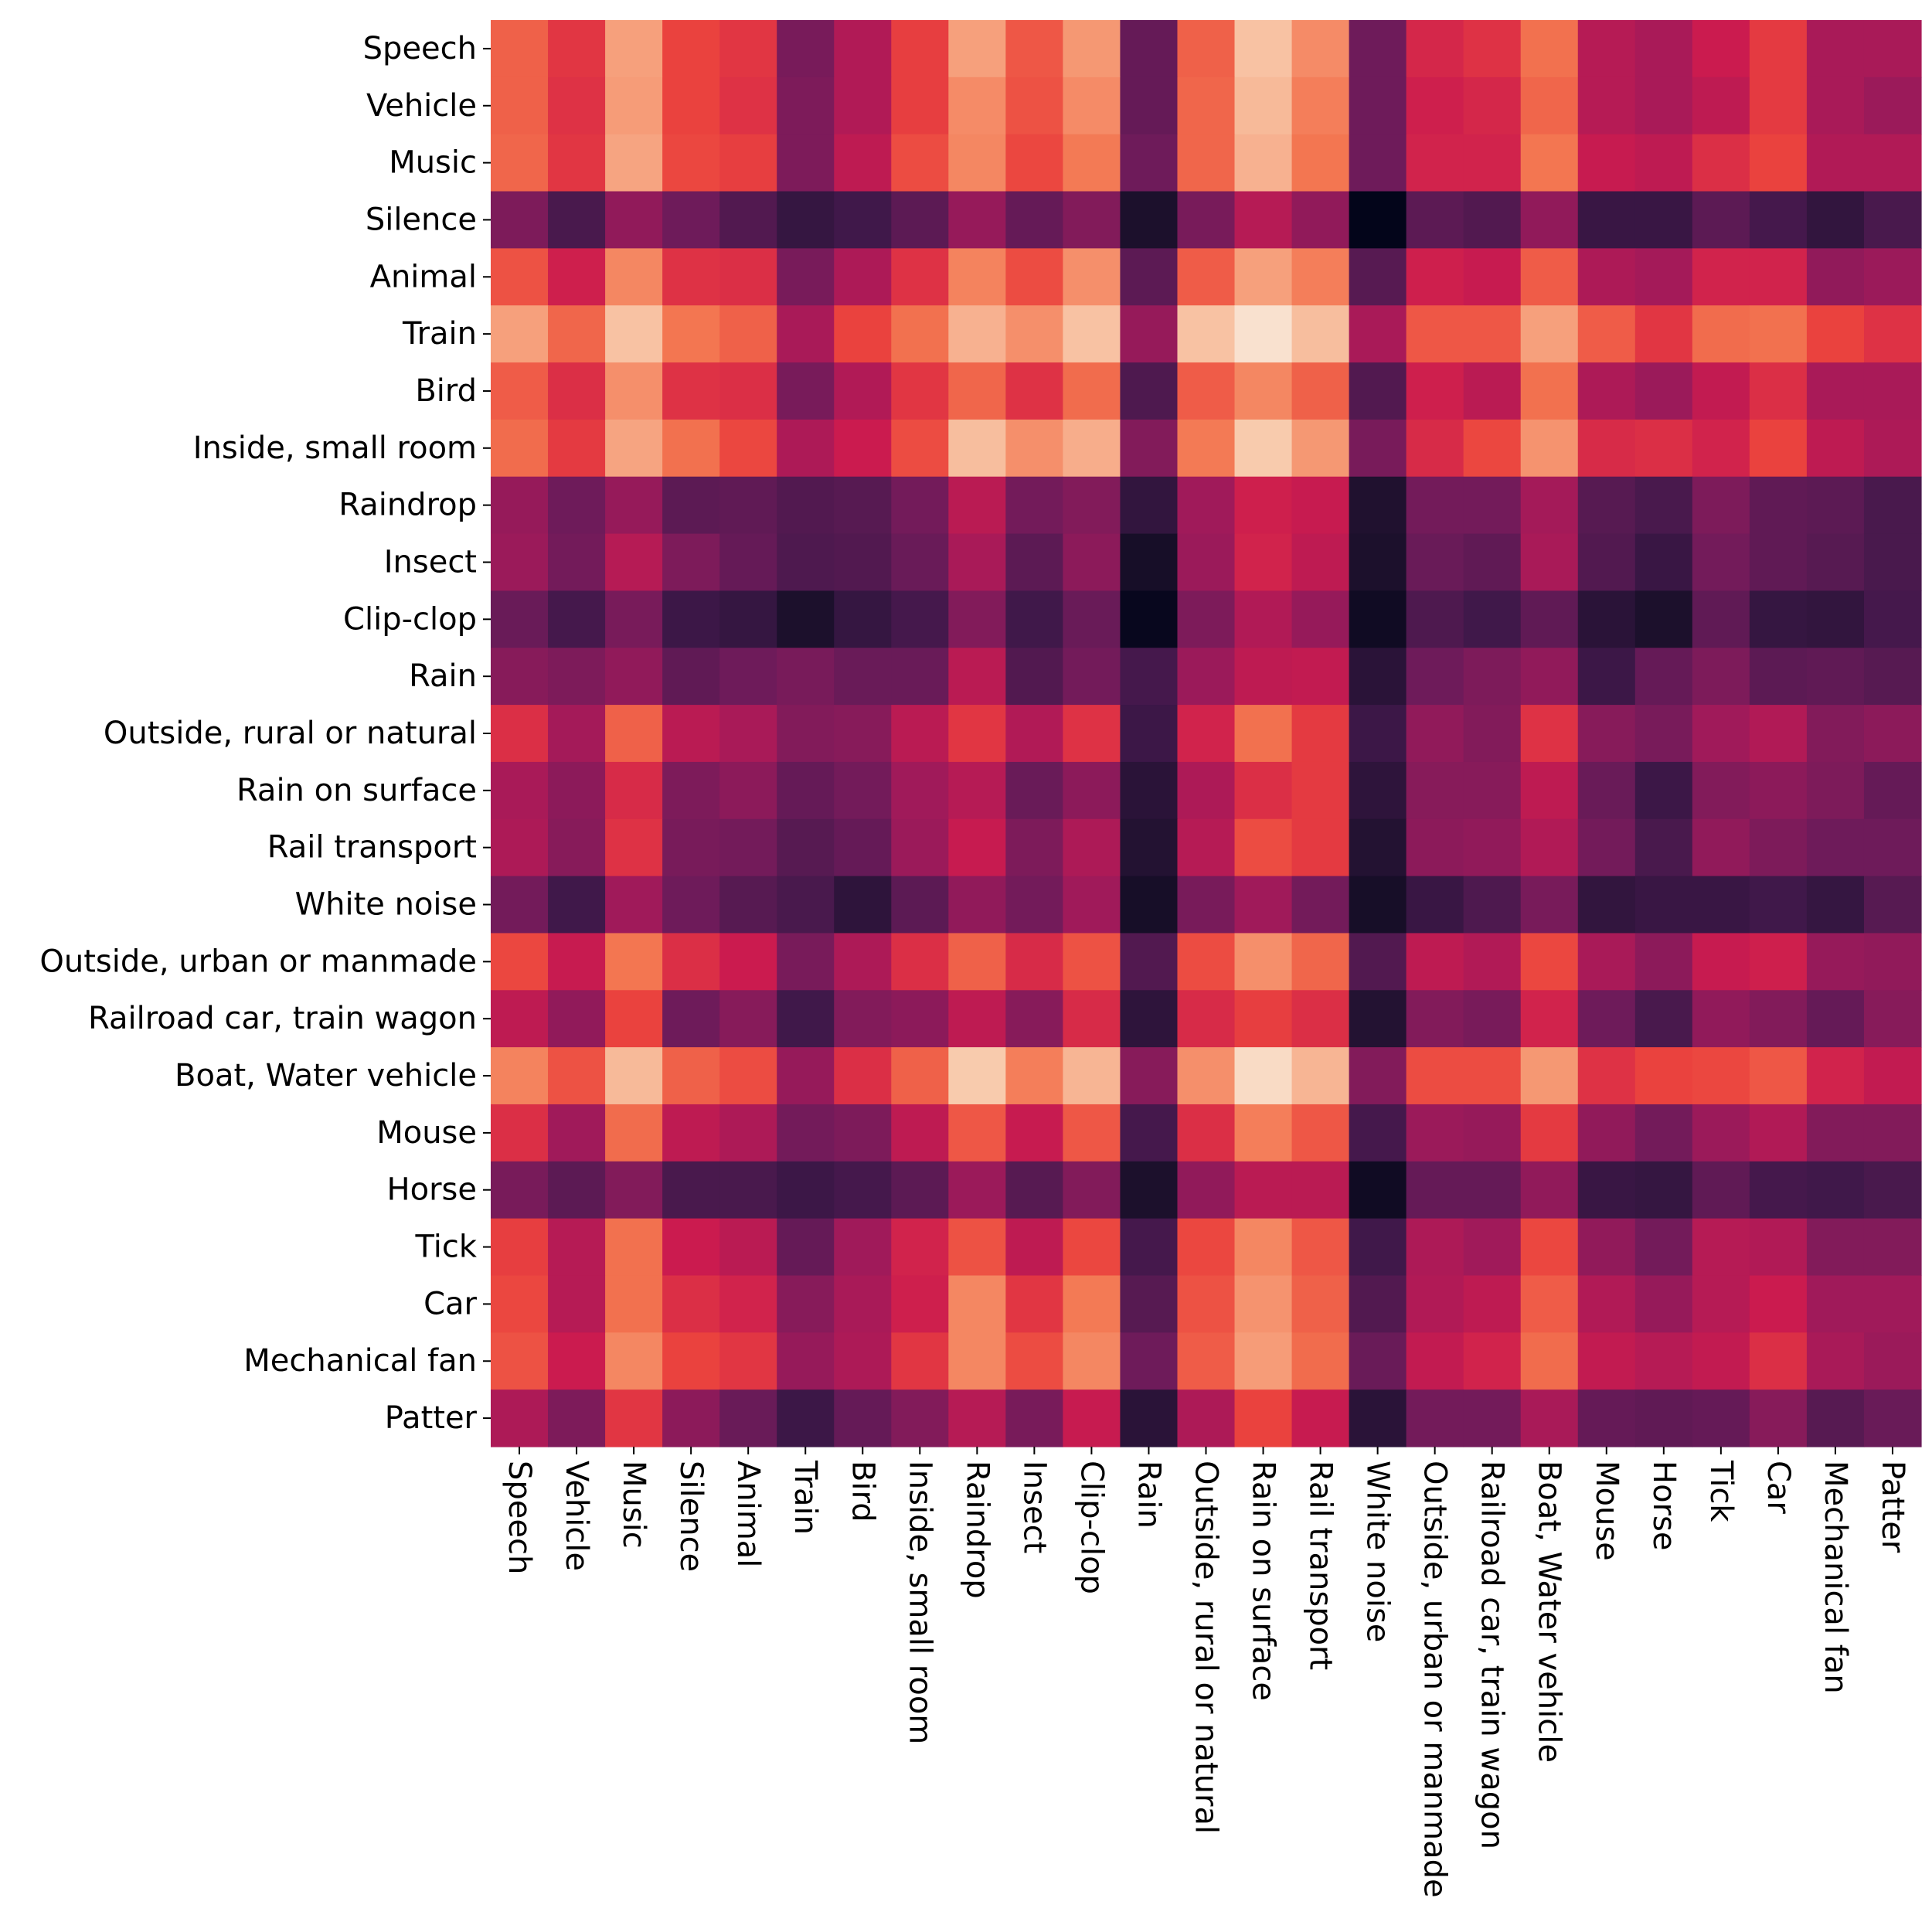 The width and height of the screenshot is (1932, 1932). I want to click on y-tick-label: Animal, so click(424, 276).